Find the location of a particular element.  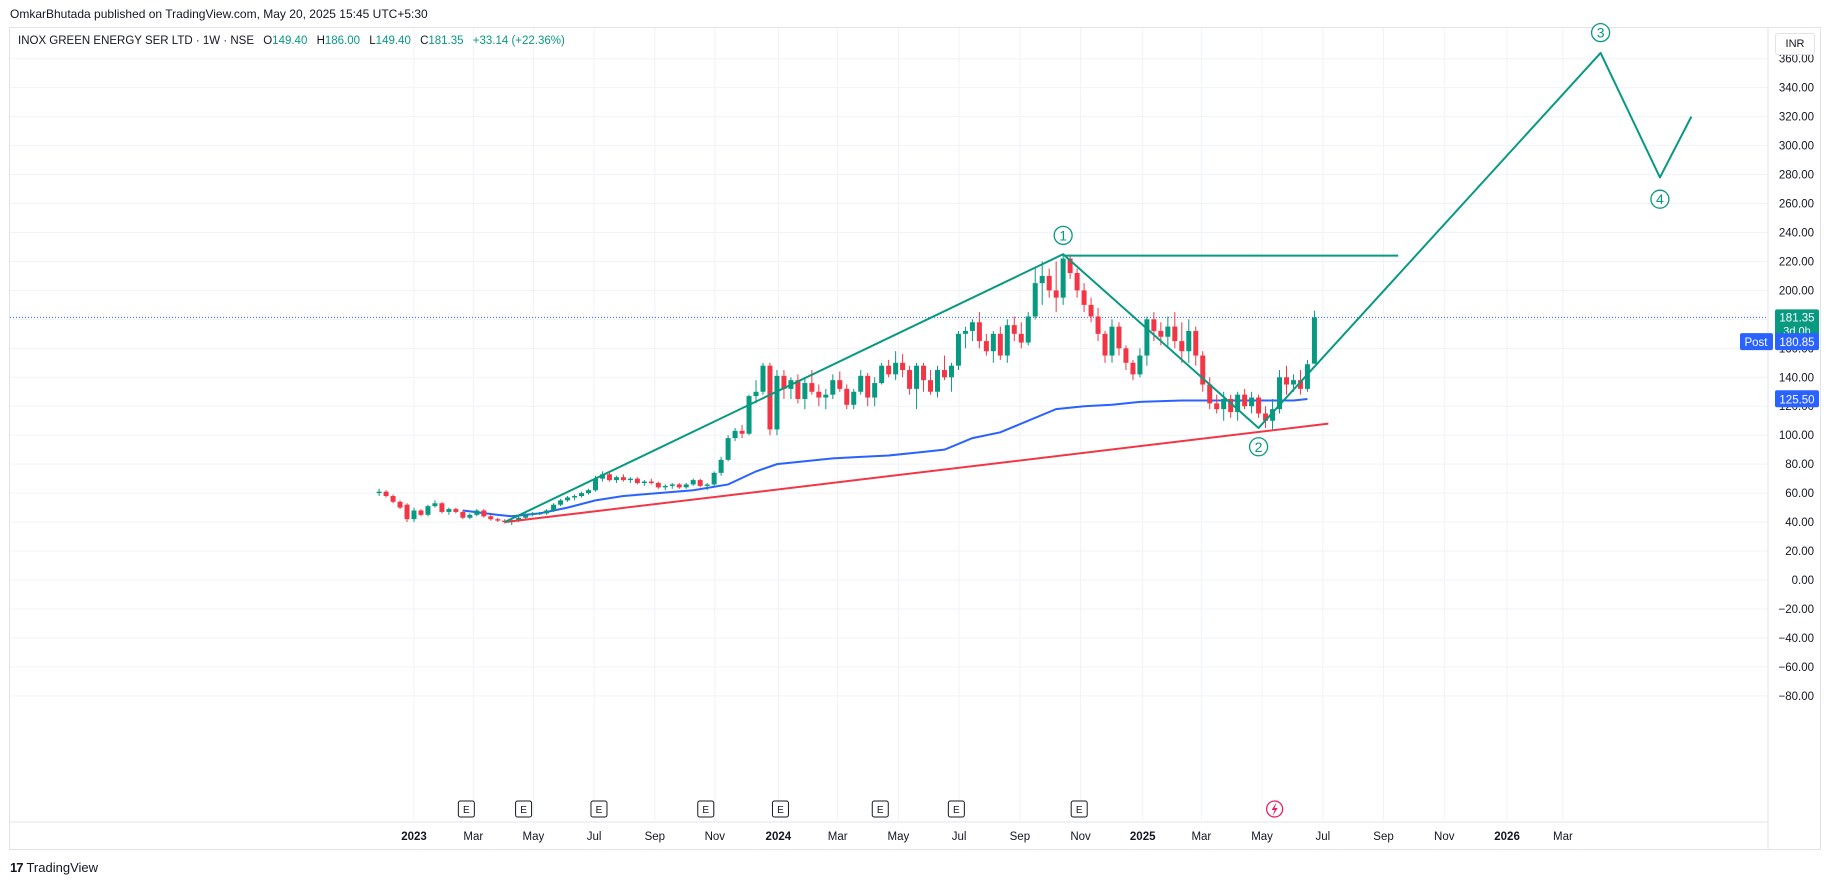

price-tick-label: 360.00 is located at coordinates (1796, 60).